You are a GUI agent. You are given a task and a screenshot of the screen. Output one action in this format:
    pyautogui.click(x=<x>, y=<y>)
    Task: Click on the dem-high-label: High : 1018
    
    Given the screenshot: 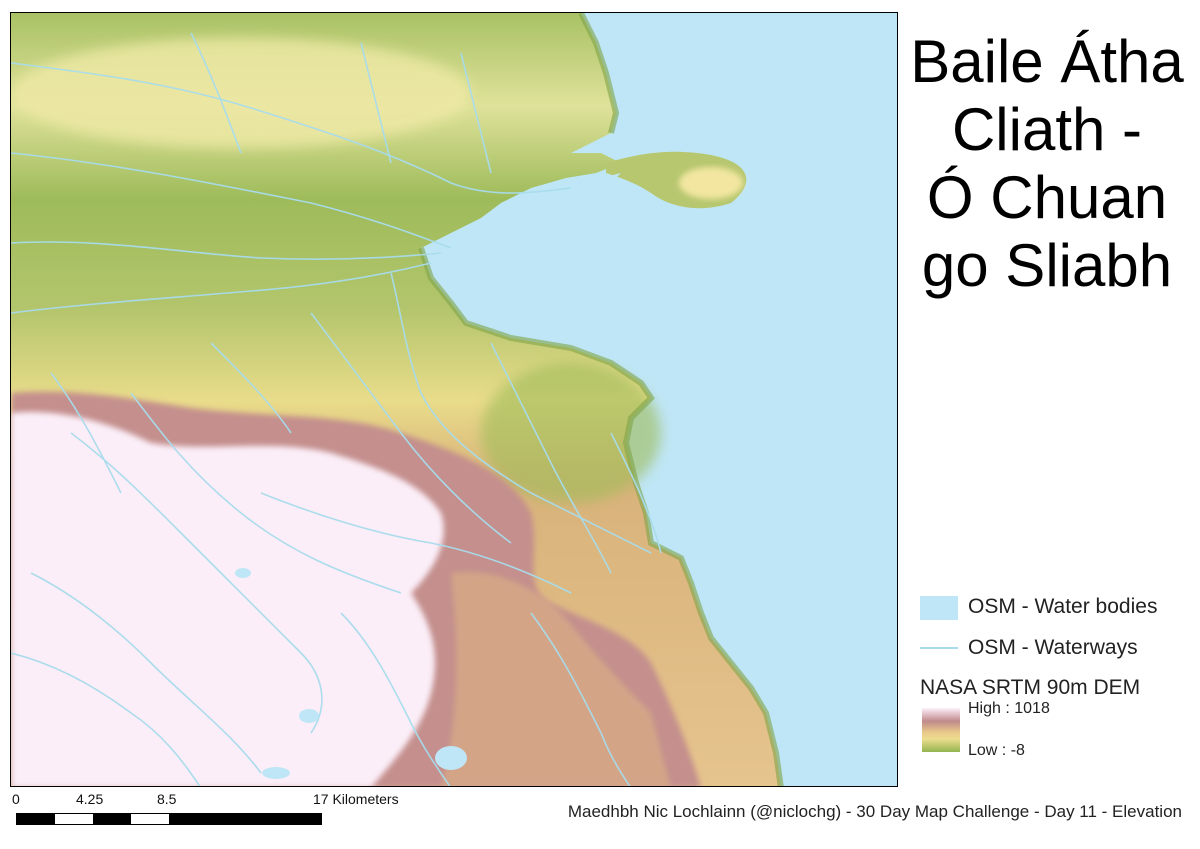 What is the action you would take?
    pyautogui.click(x=1009, y=708)
    